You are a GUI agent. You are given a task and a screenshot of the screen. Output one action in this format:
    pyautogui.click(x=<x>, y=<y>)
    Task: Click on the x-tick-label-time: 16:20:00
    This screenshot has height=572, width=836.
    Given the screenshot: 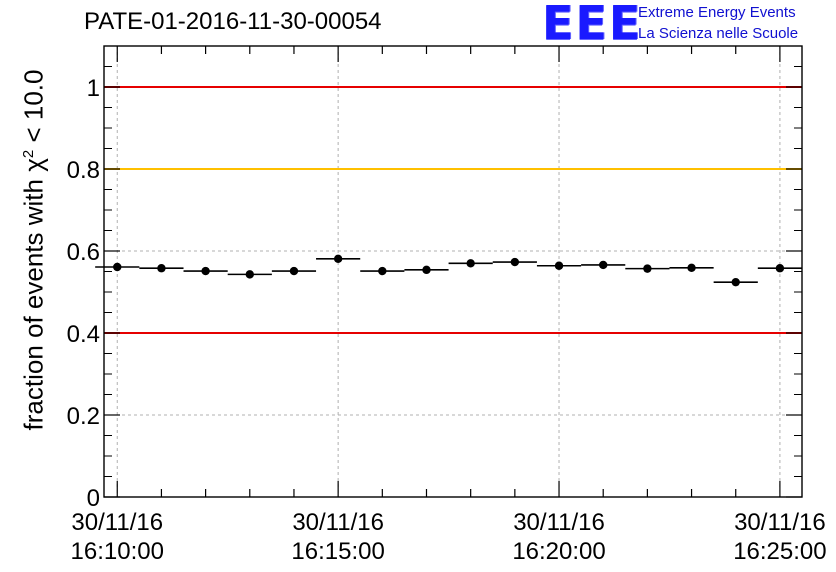 What is the action you would take?
    pyautogui.click(x=558, y=551)
    